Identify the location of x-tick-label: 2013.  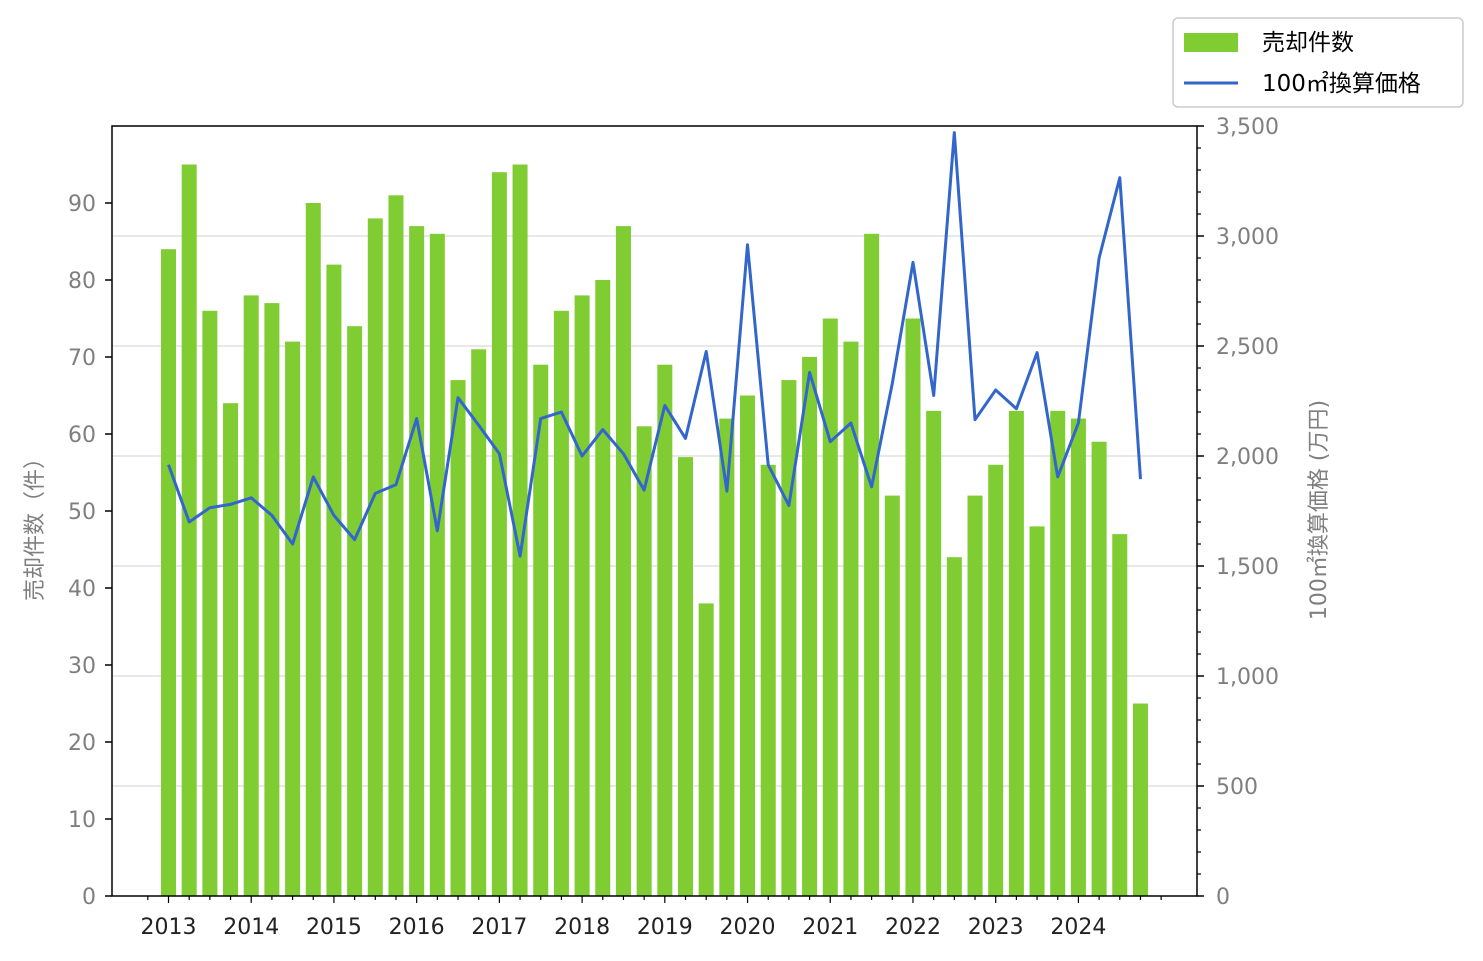
(169, 927).